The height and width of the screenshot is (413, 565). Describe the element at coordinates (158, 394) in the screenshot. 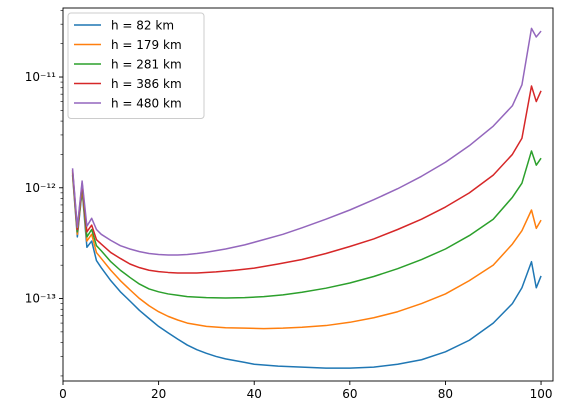

I see `x-tick-label: 20` at that location.